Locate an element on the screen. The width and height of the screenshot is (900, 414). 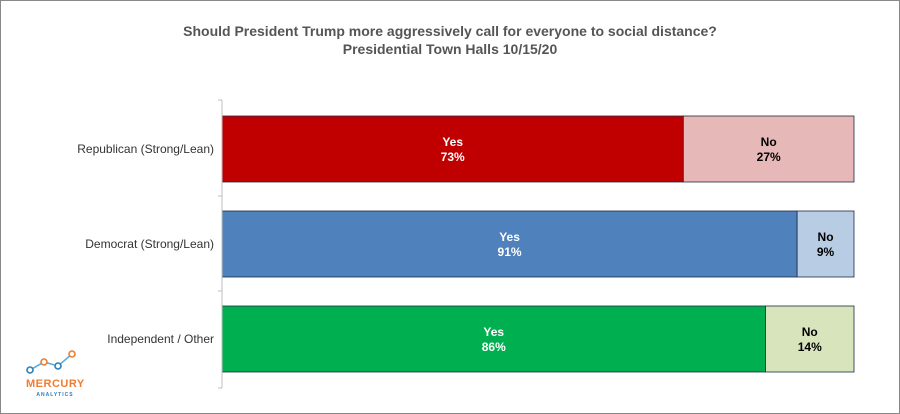
logo-tagline: ANALYTICS is located at coordinates (55, 395).